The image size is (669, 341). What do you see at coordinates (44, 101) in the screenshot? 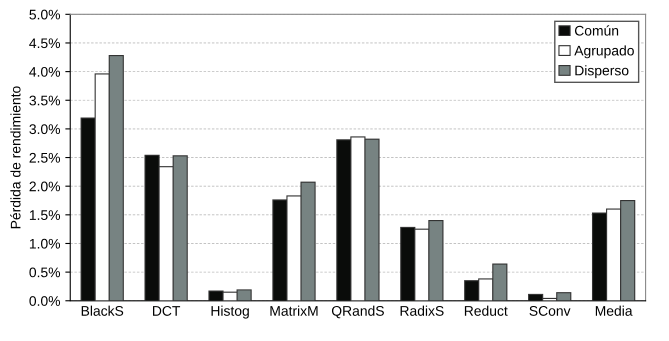
I see `y-tick-label: 3.5%` at bounding box center [44, 101].